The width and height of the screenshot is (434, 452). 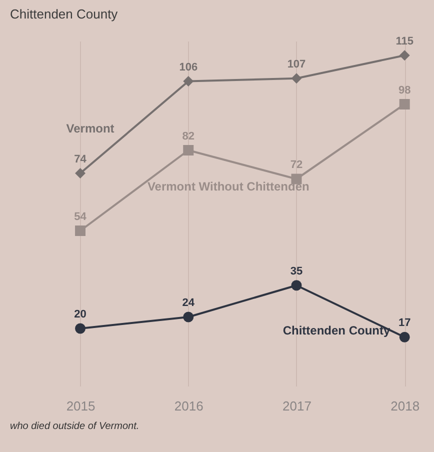 What do you see at coordinates (188, 136) in the screenshot?
I see `data-label: 82` at bounding box center [188, 136].